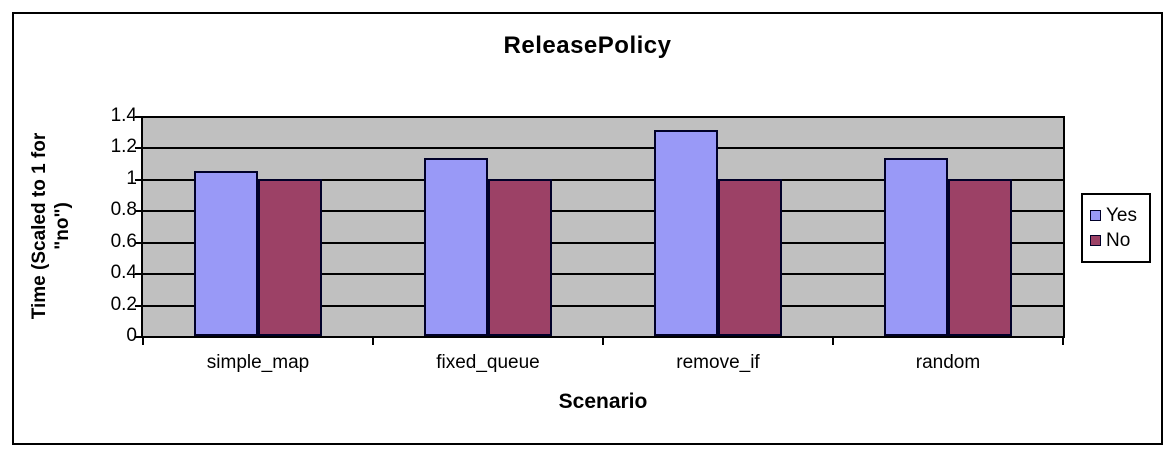  Describe the element at coordinates (686, 233) in the screenshot. I see `bar-yes-remove_if` at that location.